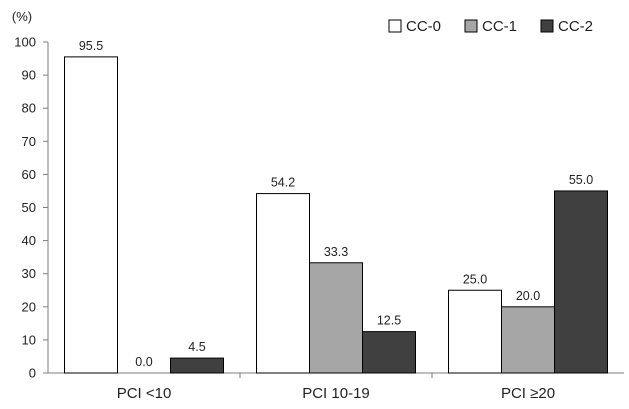 The width and height of the screenshot is (629, 409). Describe the element at coordinates (575, 26) in the screenshot. I see `legend-label: CC-2` at that location.